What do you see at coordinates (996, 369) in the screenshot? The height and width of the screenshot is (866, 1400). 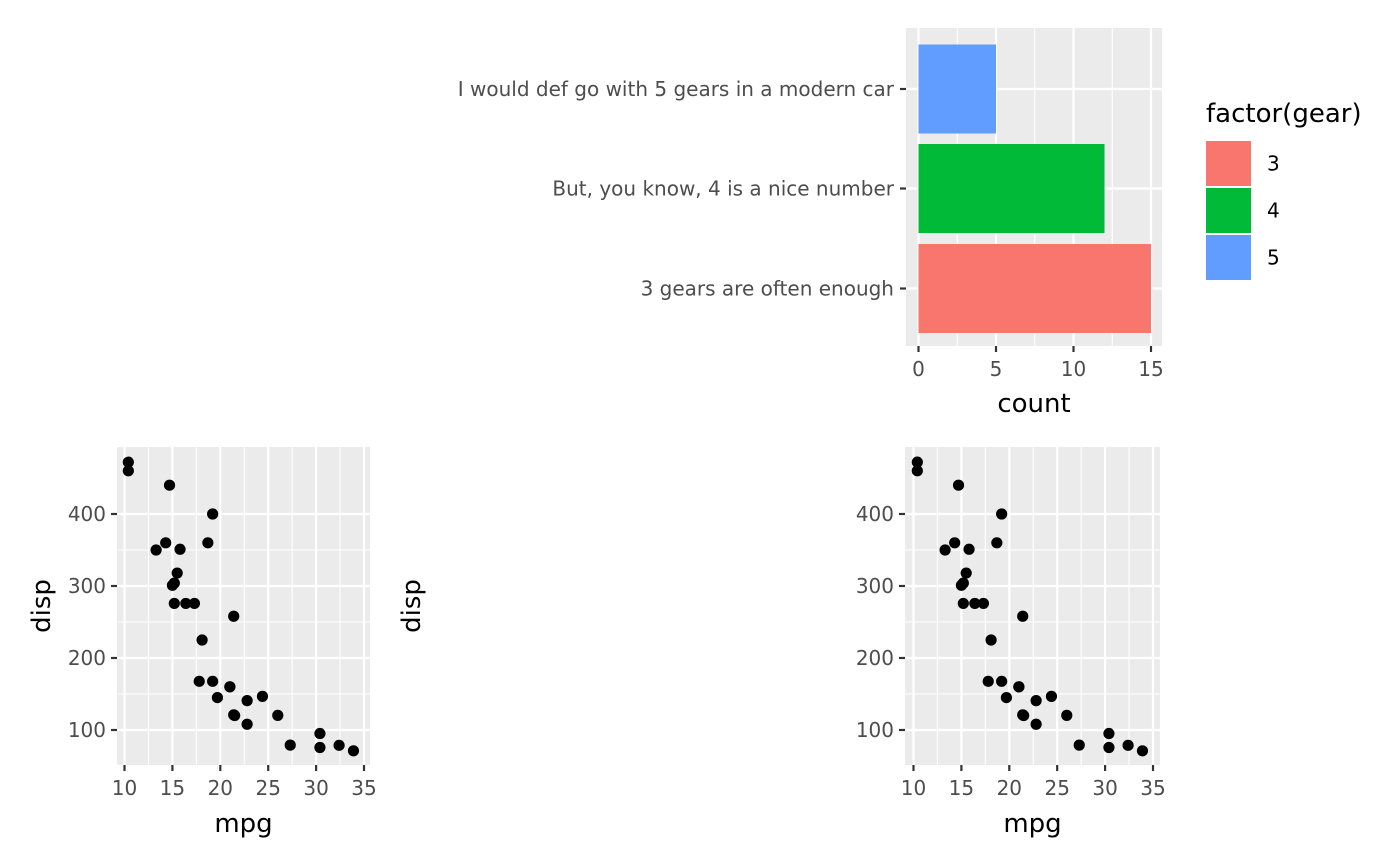 I see `bar-chart-x-tick-label: 5` at bounding box center [996, 369].